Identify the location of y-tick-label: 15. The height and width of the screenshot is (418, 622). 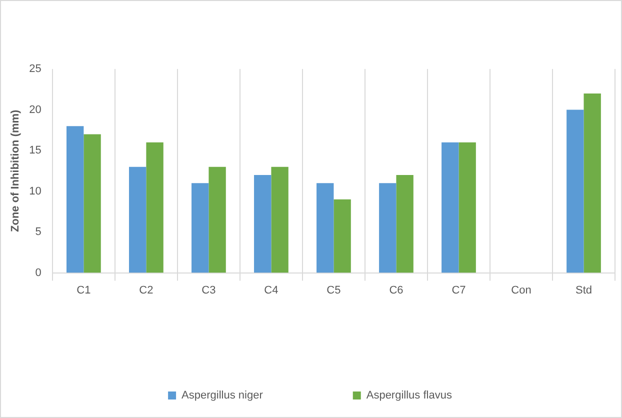
(35, 150).